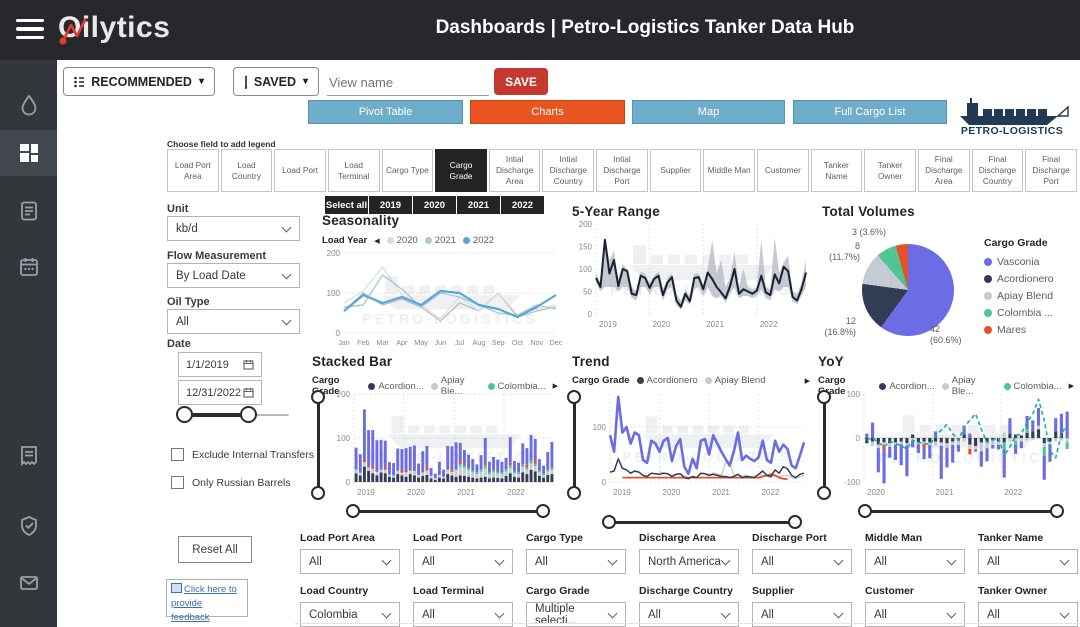 This screenshot has height=627, width=1080. What do you see at coordinates (300, 170) in the screenshot?
I see `field-button-load-port: Load Port` at bounding box center [300, 170].